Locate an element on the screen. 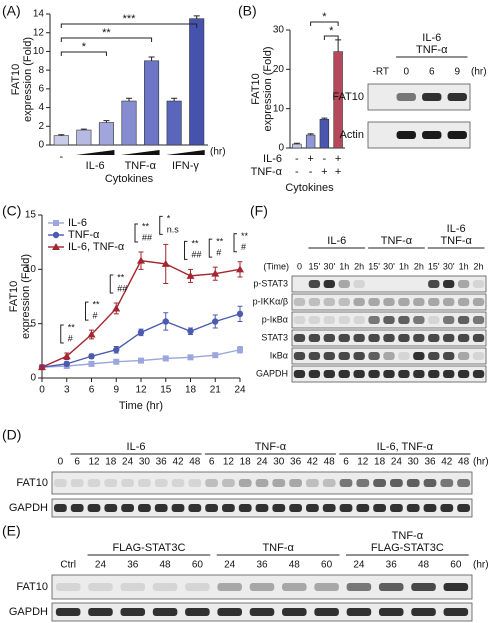 The height and width of the screenshot is (623, 500). x-tick-label: 21 is located at coordinates (216, 390).